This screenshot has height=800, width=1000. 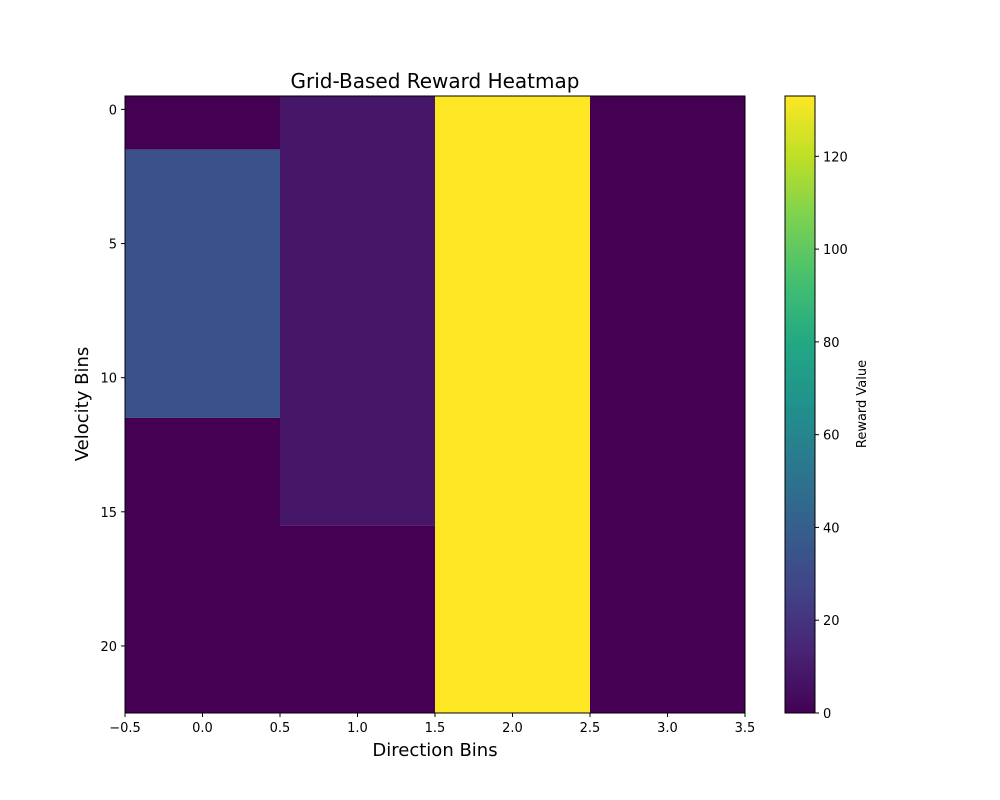 What do you see at coordinates (745, 728) in the screenshot?
I see `x-tick-label: 3.5` at bounding box center [745, 728].